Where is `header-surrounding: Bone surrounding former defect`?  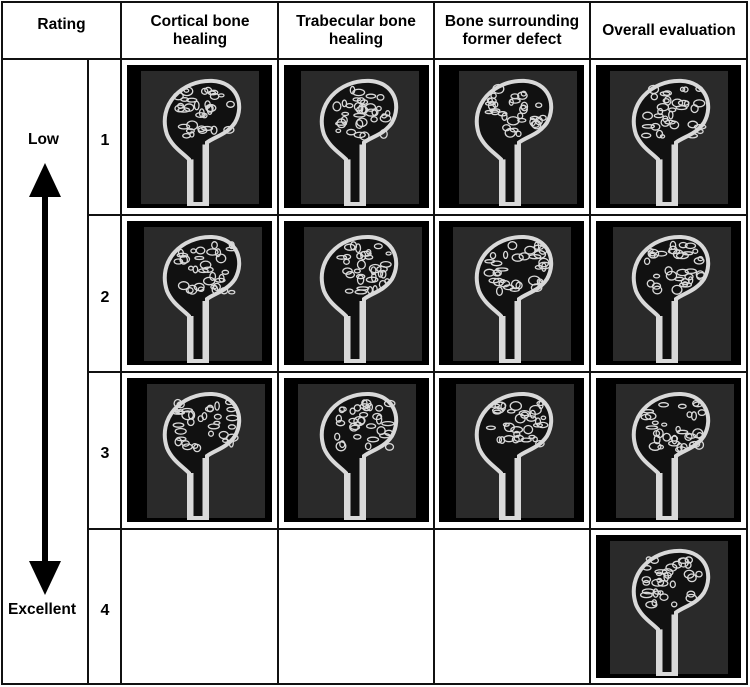
header-surrounding: Bone surrounding former defect is located at coordinates (512, 30).